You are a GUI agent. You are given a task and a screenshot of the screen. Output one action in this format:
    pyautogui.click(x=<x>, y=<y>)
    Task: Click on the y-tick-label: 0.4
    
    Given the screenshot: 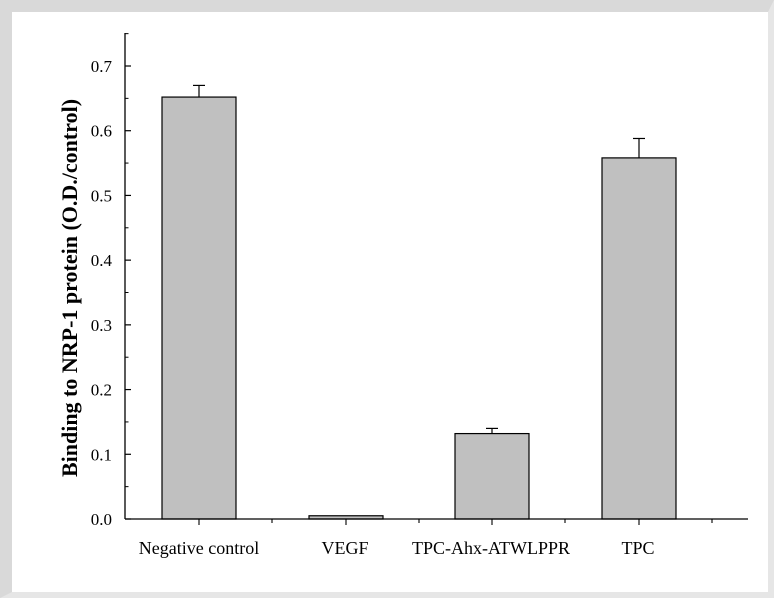 What is the action you would take?
    pyautogui.click(x=102, y=260)
    